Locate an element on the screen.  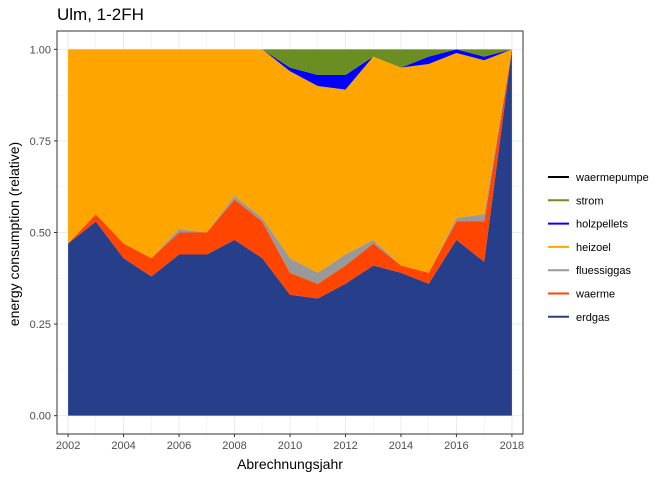
legend-label-fluessiggas: fluessiggas is located at coordinates (604, 271).